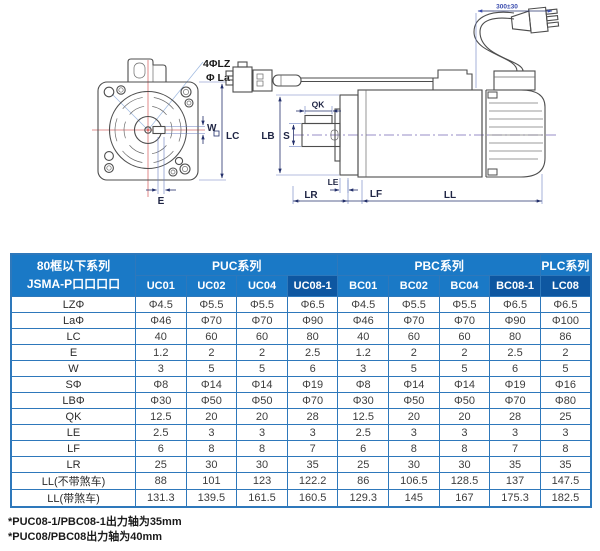 Image resolution: width=600 pixels, height=551 pixels. I want to click on spec-value: 139.5, so click(211, 498).